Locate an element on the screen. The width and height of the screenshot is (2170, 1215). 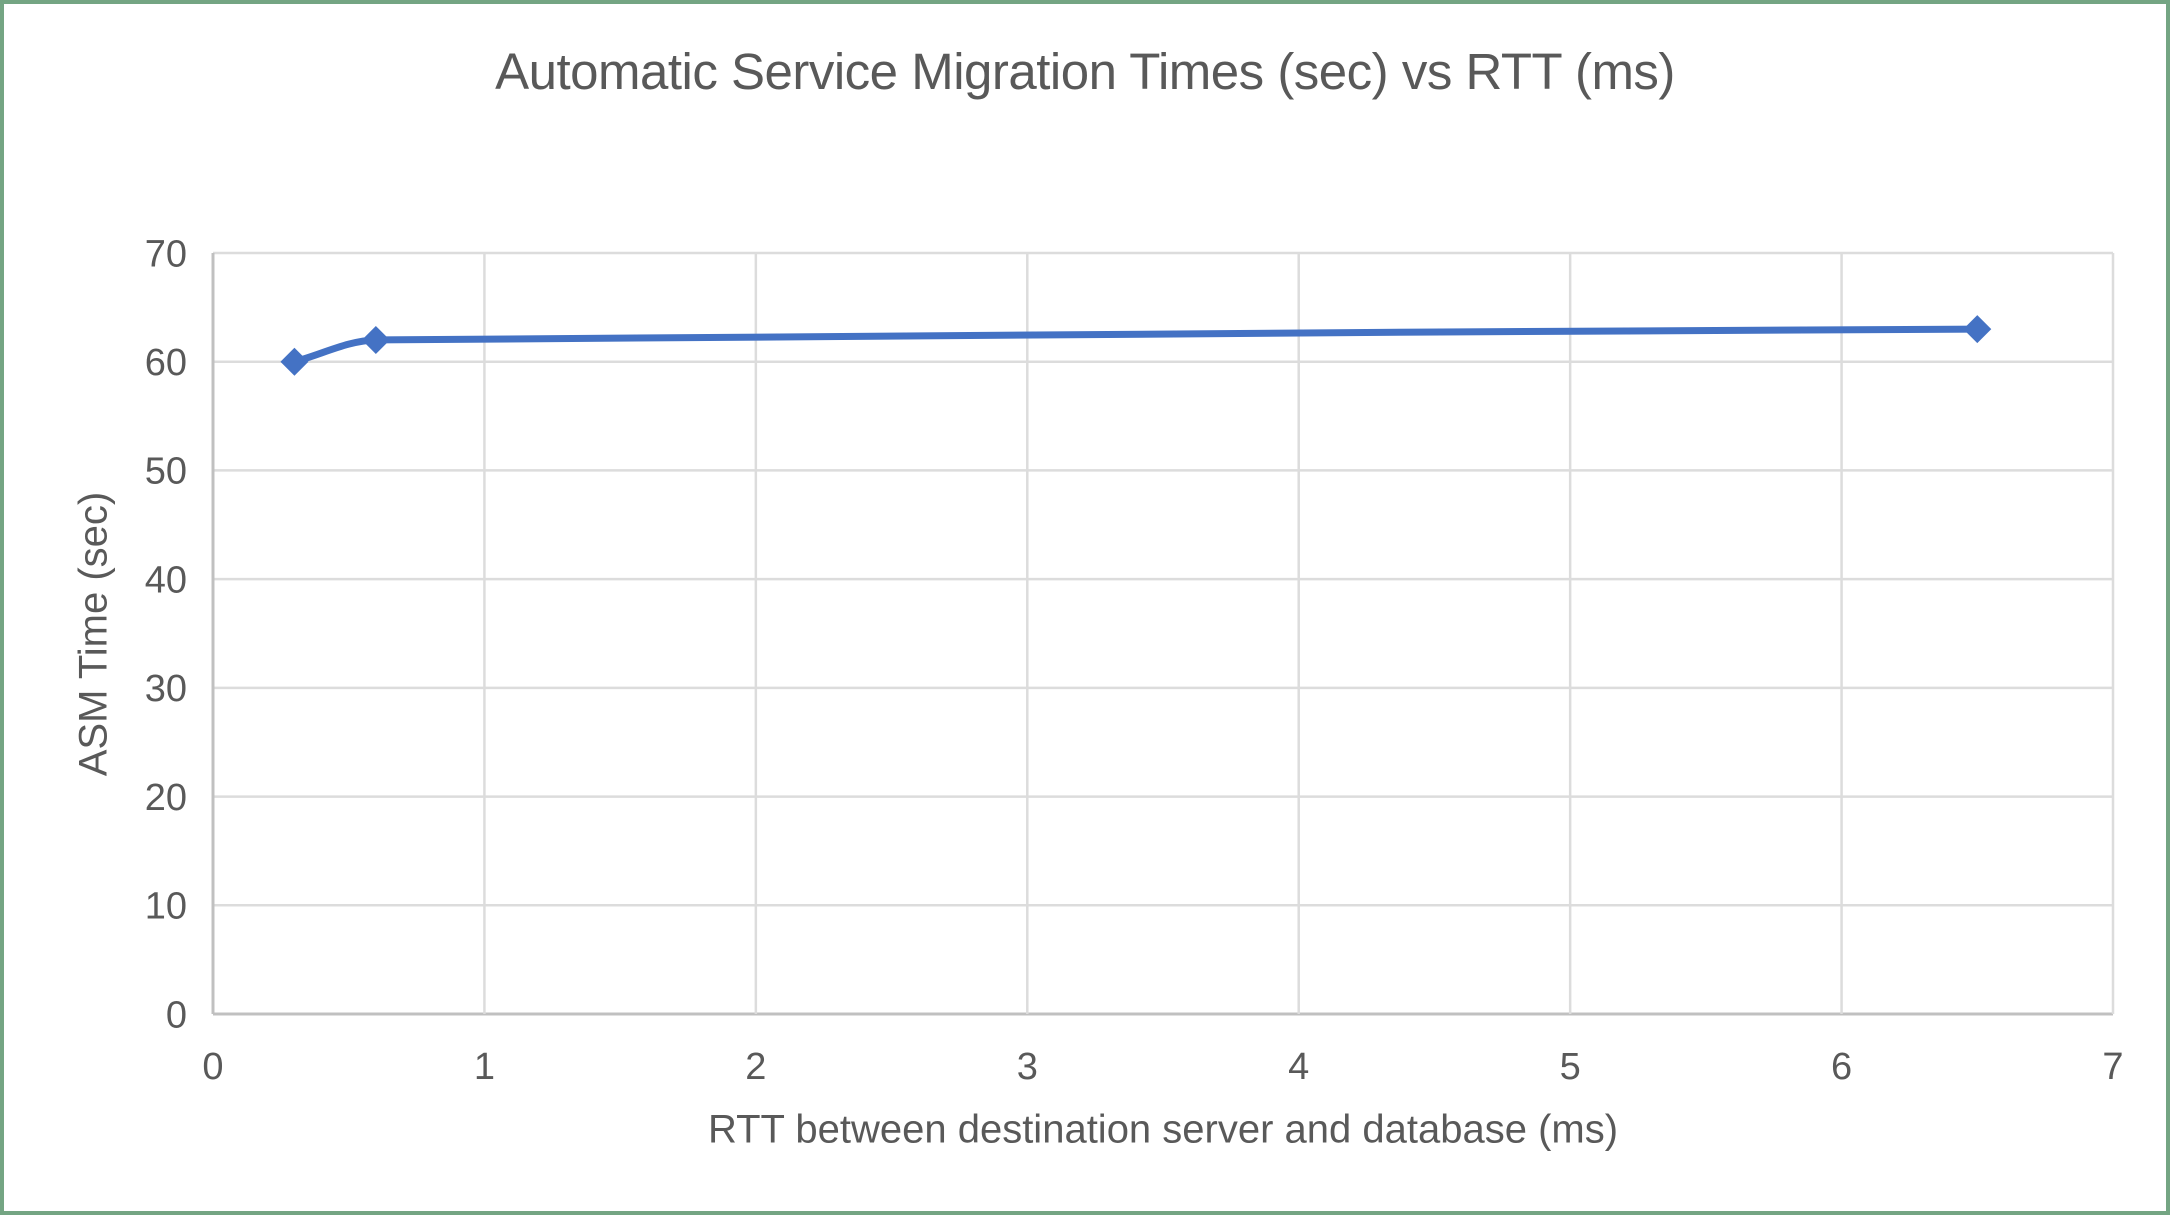
y-tick-label: 70 is located at coordinates (166, 254).